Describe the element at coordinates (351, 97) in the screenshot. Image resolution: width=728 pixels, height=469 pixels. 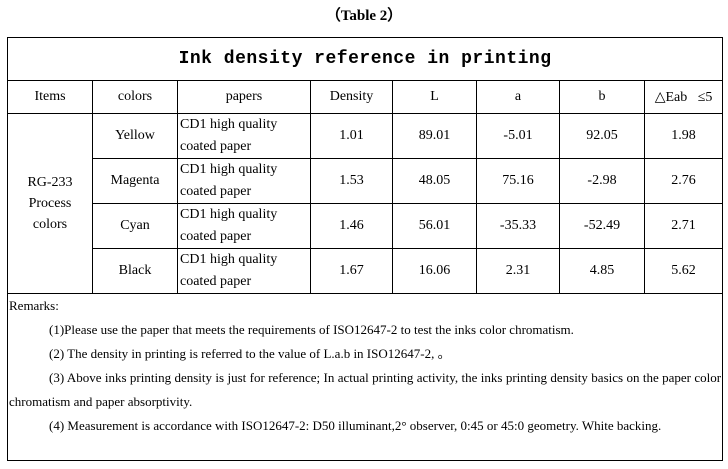
I see `header-cell: Density` at that location.